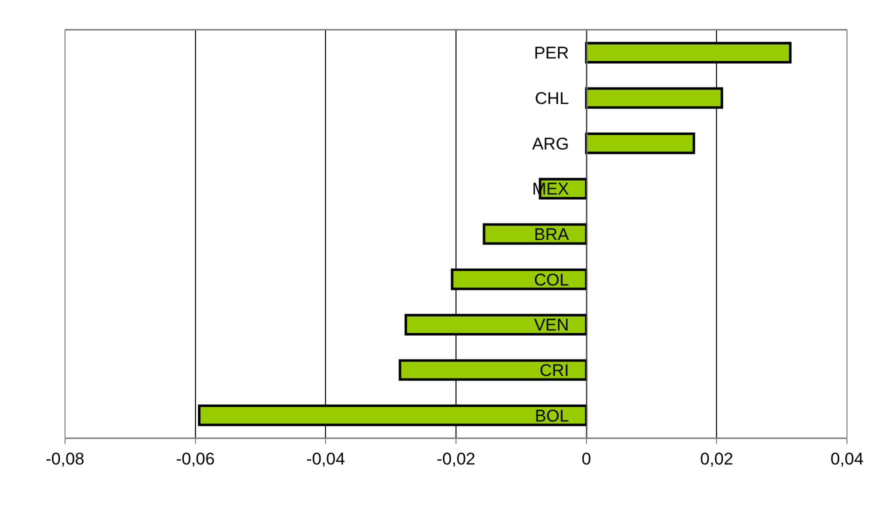 This screenshot has width=889, height=506. Describe the element at coordinates (326, 458) in the screenshot. I see `x-tick-label: -0,04` at that location.